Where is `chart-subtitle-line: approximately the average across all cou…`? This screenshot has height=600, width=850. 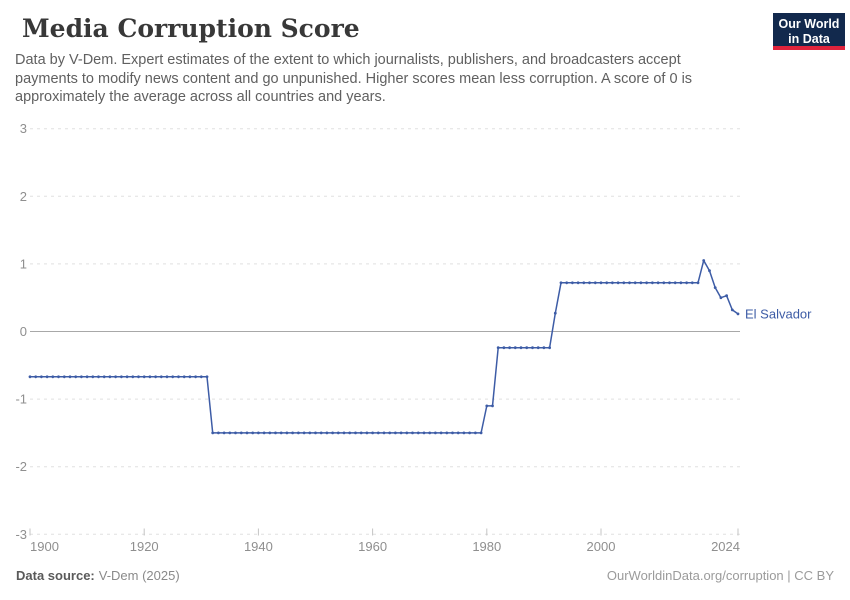
chart-subtitle-line: approximately the average across all cou… is located at coordinates (200, 97).